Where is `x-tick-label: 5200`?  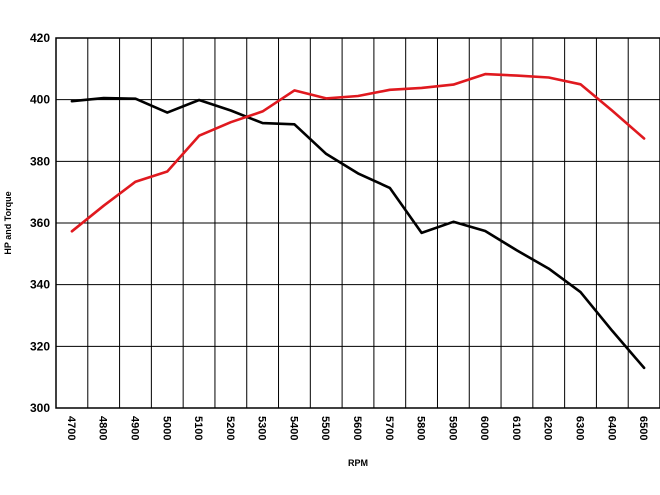 x-tick-label: 5200 is located at coordinates (230, 428).